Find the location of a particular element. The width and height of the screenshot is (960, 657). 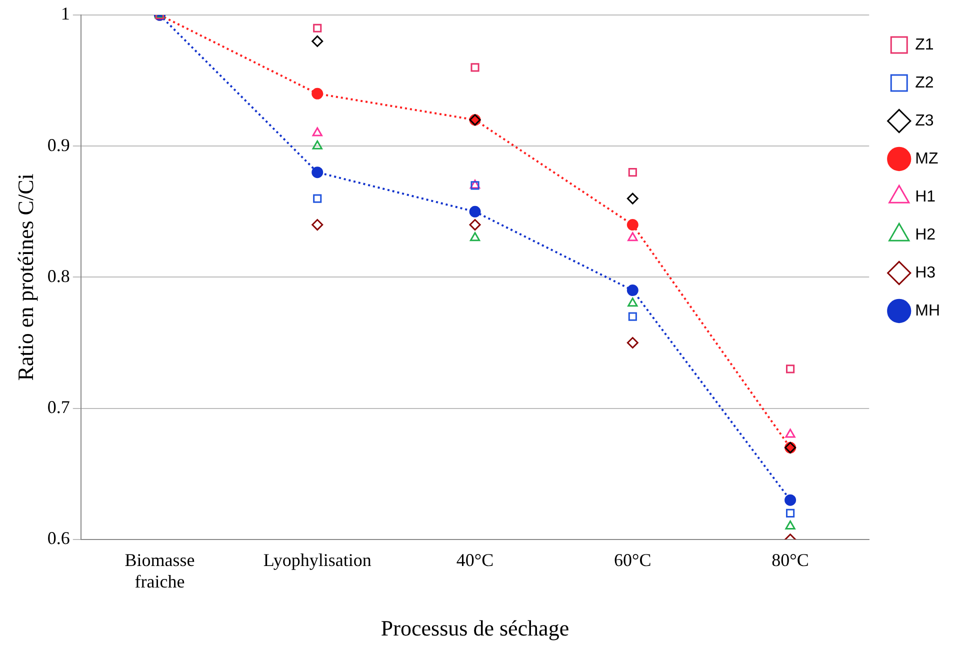

x-tick-label: Biomasse fraiche is located at coordinates (159, 571).